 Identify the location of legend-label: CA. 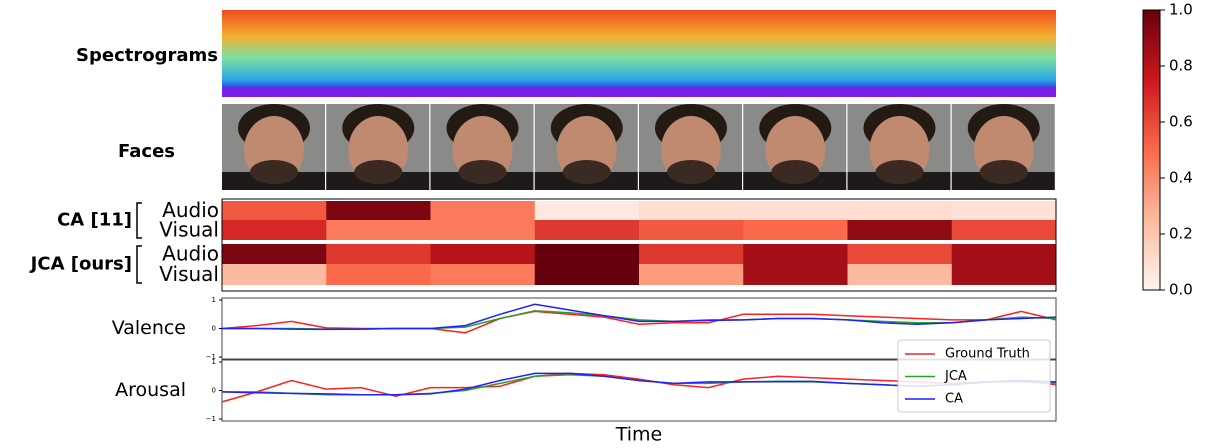
(954, 399).